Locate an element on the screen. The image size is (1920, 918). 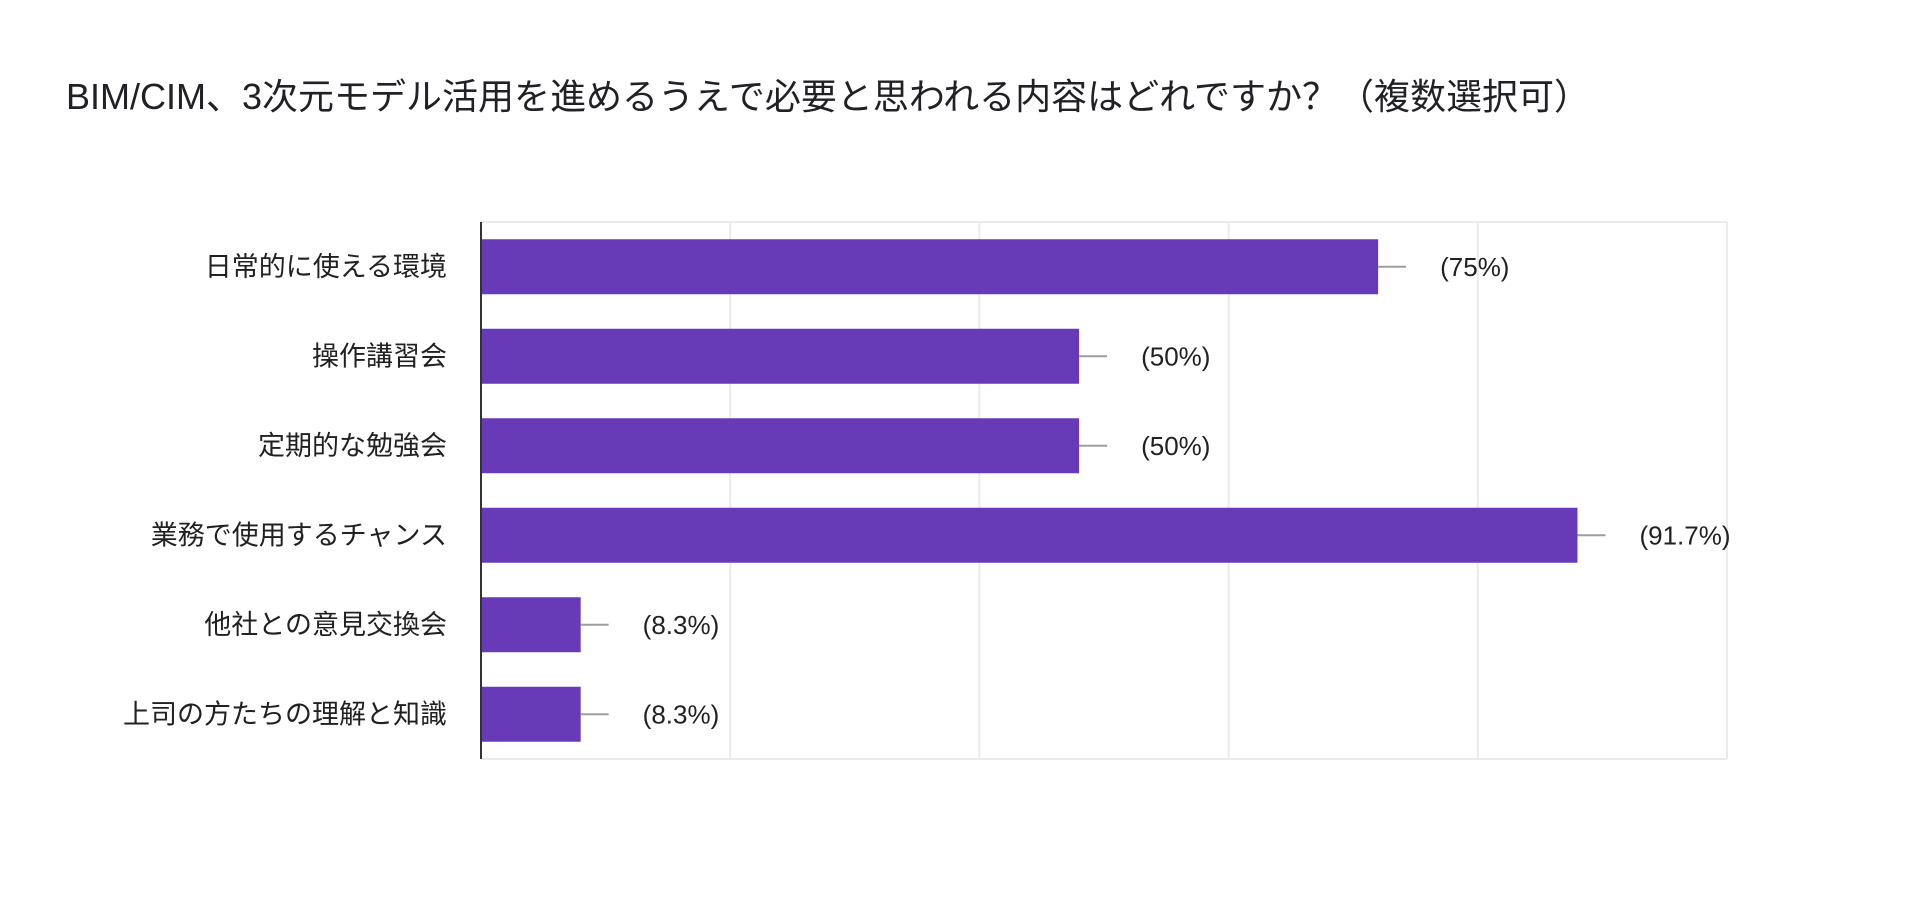
category-label: 他社との意見交換会 is located at coordinates (325, 625).